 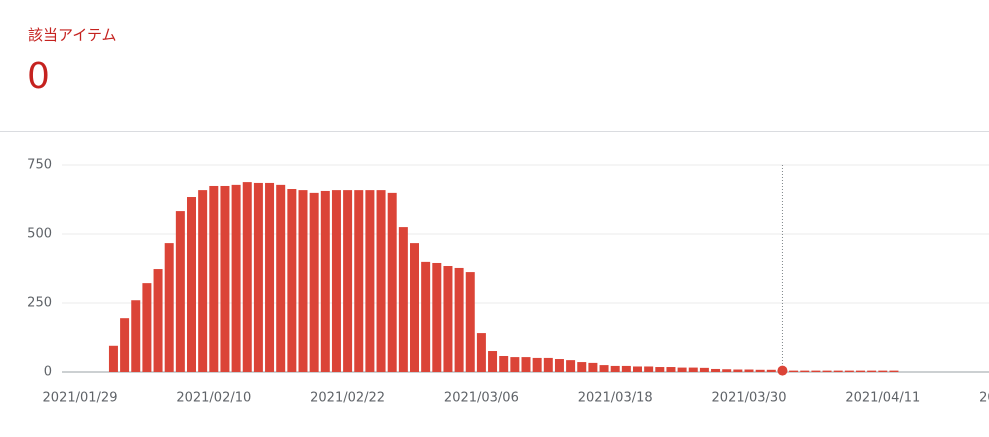 What do you see at coordinates (494, 131) in the screenshot?
I see `divider` at bounding box center [494, 131].